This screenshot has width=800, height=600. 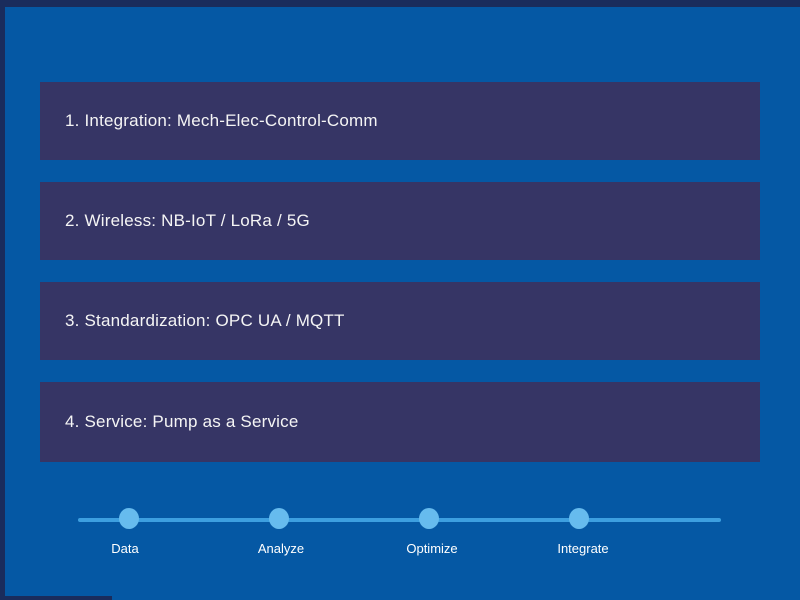 I want to click on timeline-dot-data, so click(x=129, y=518).